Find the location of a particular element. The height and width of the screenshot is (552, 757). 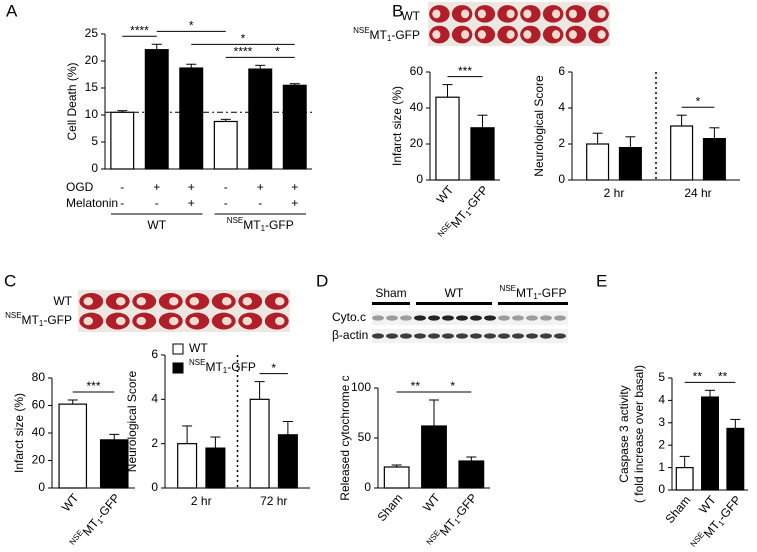

image-label: NSEMT1-GFP is located at coordinates (38, 319).